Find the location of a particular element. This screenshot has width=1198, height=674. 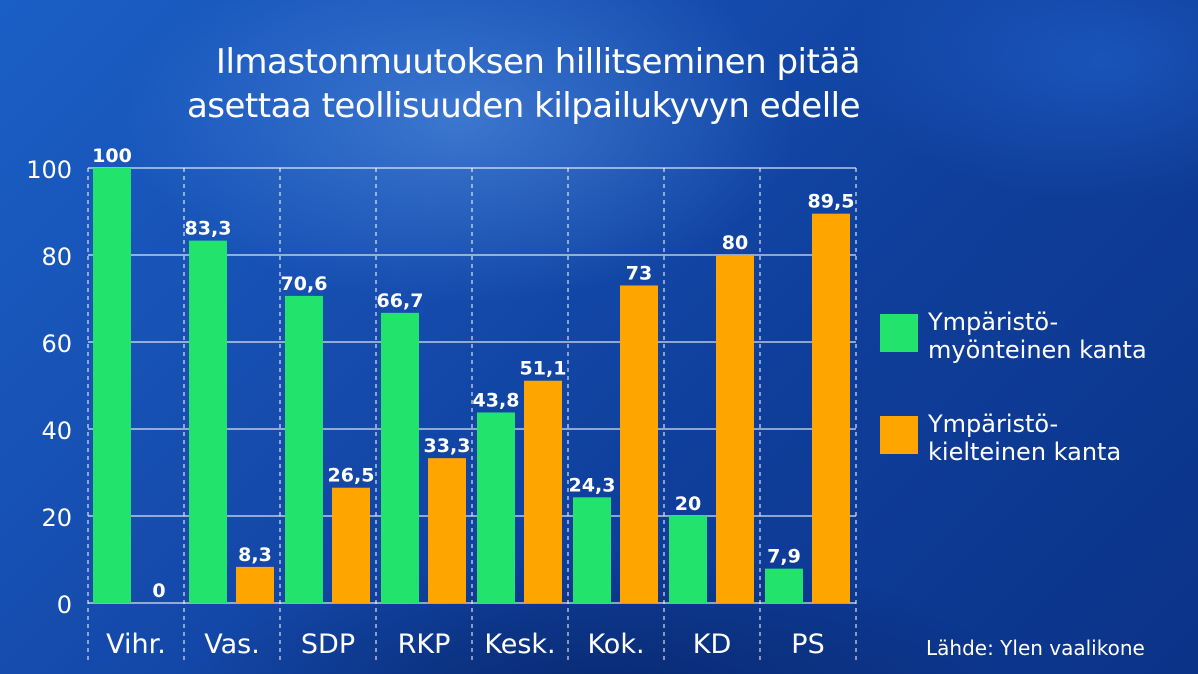

x-category-label: PS is located at coordinates (807, 644).